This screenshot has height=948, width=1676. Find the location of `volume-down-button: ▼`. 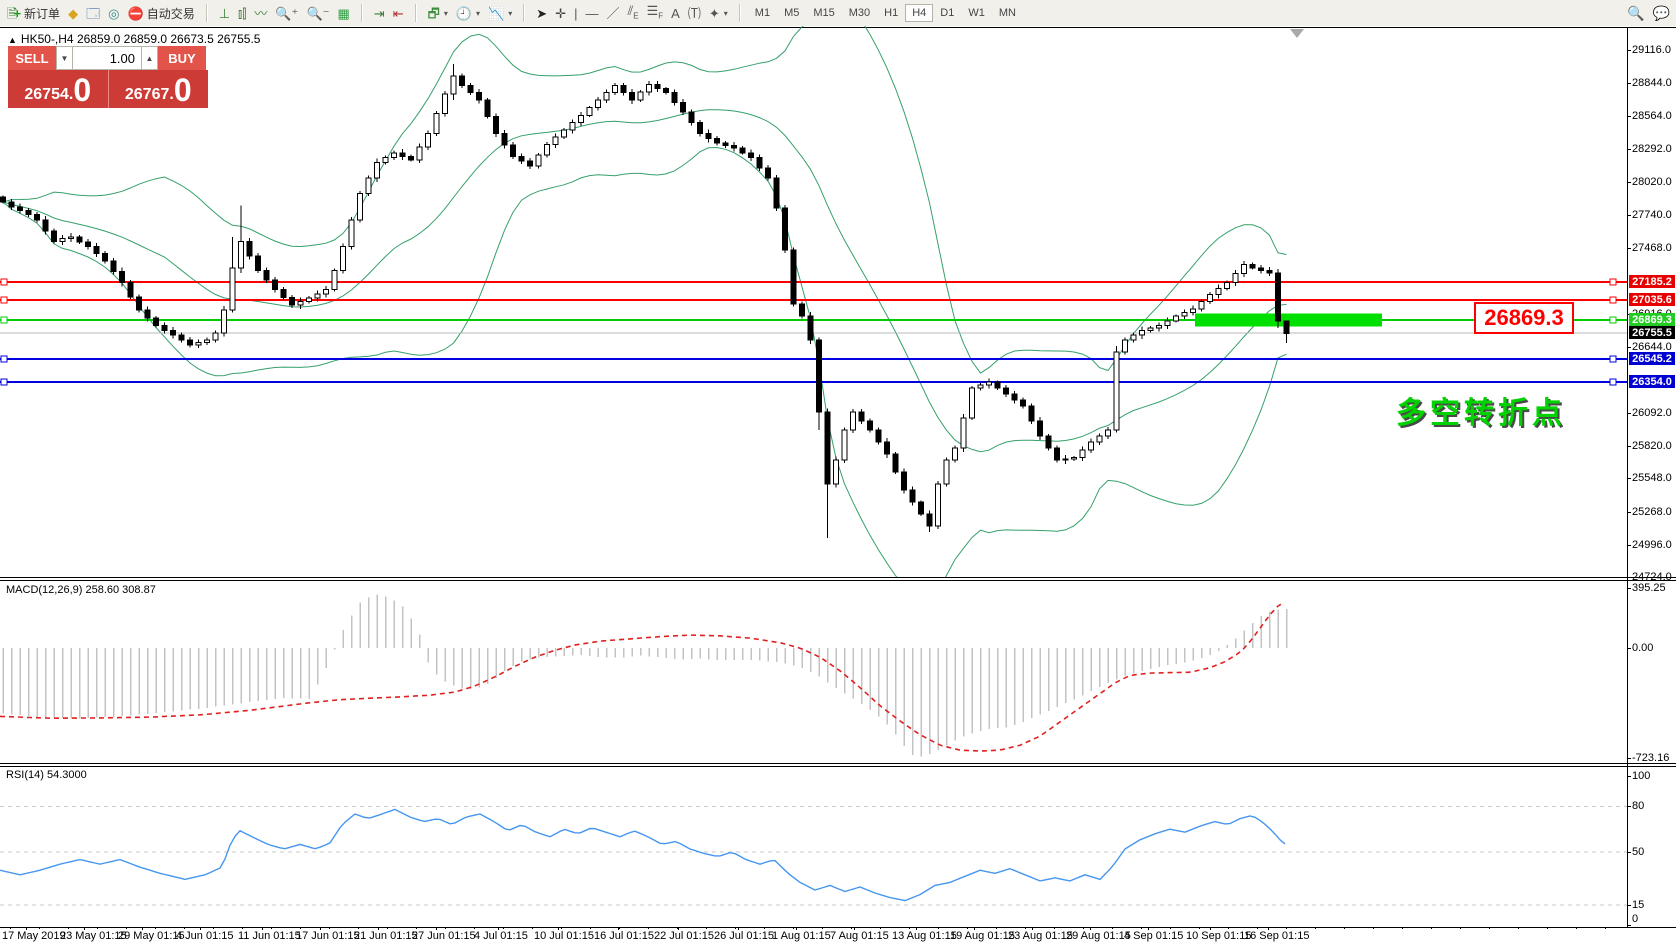

volume-down-button: ▼ is located at coordinates (64, 58).